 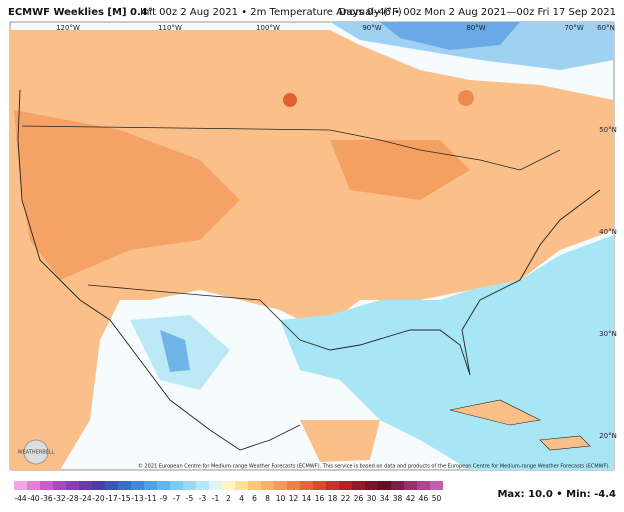 I want to click on logo-text: WEATHERBELL, so click(x=36, y=453).